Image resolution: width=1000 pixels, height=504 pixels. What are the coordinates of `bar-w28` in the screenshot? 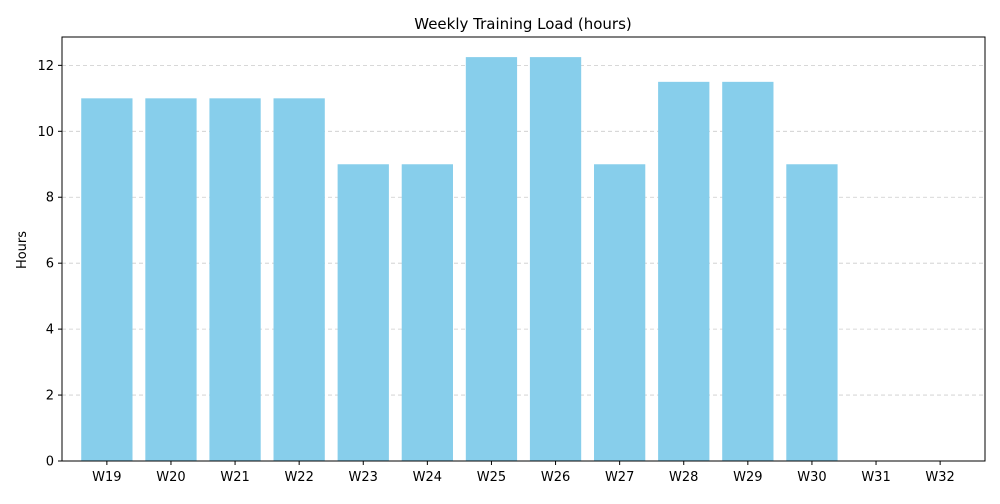 It's located at (684, 271).